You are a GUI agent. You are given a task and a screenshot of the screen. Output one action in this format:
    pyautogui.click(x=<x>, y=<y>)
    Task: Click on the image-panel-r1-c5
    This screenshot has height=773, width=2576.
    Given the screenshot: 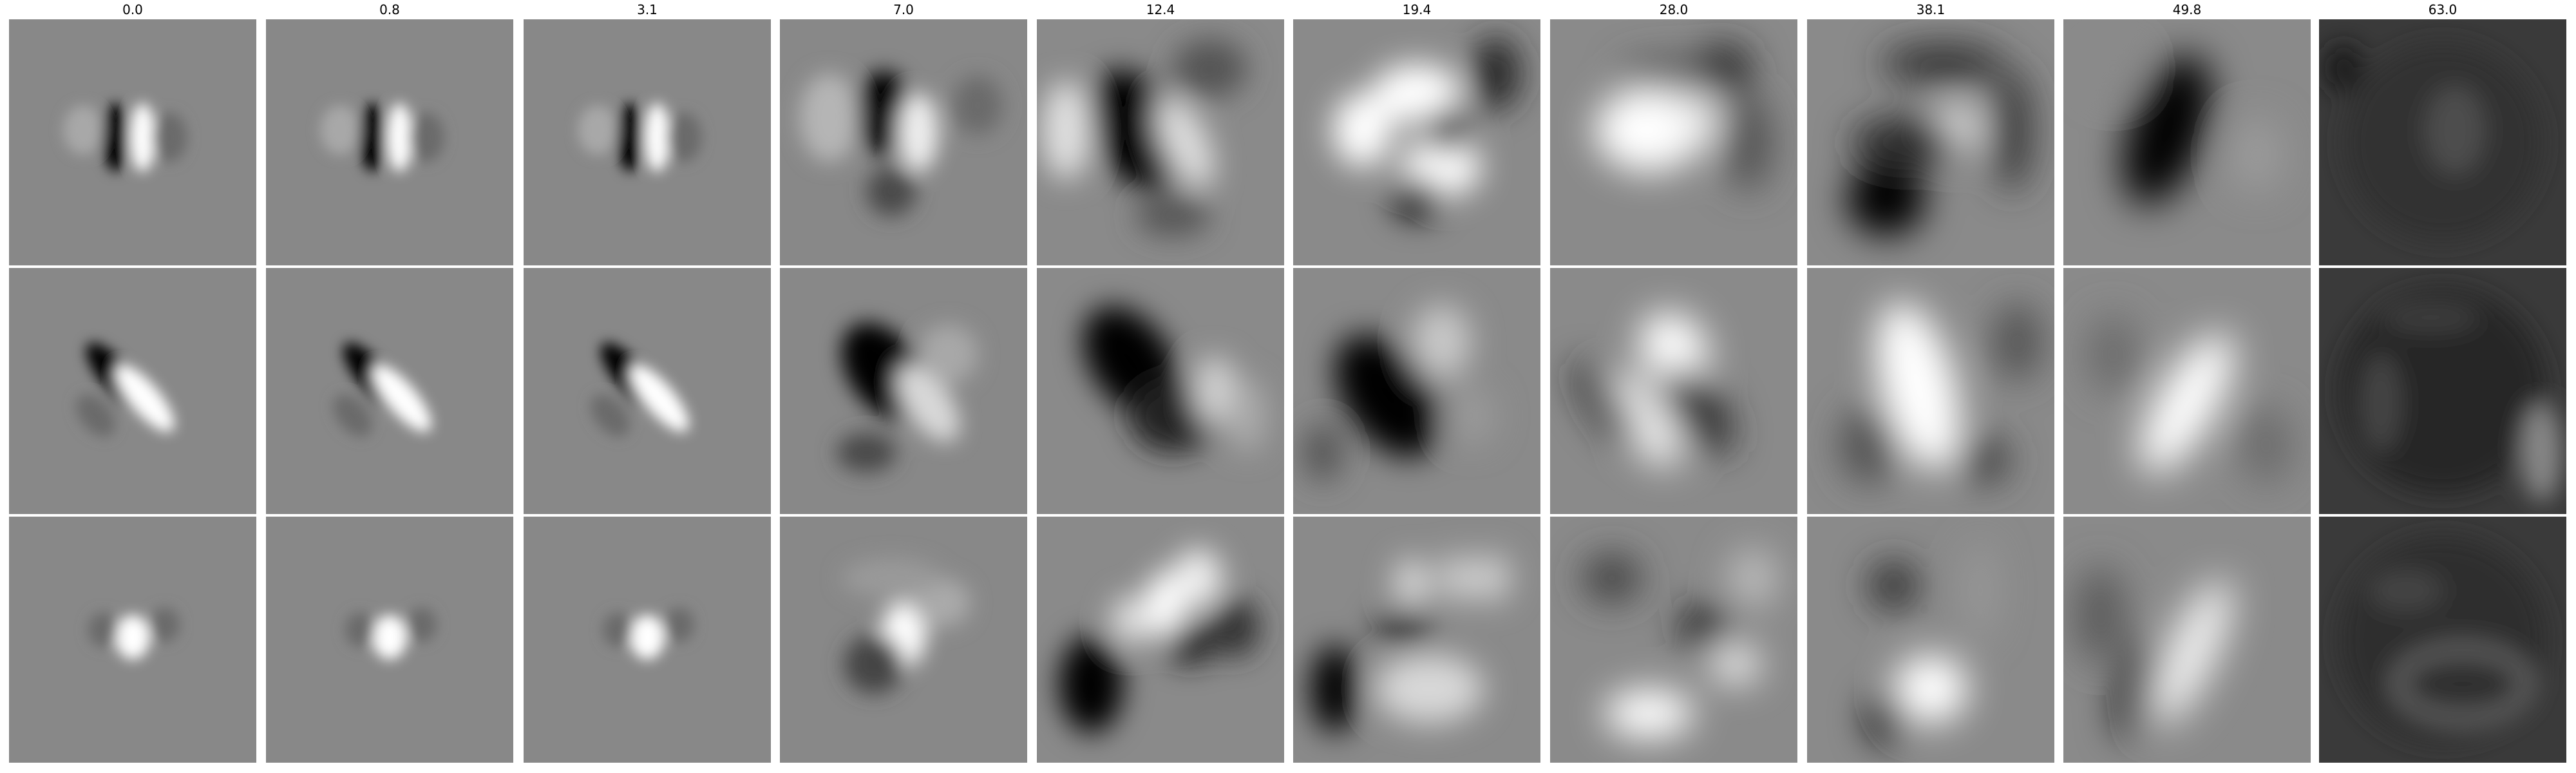 What is the action you would take?
    pyautogui.click(x=1416, y=391)
    